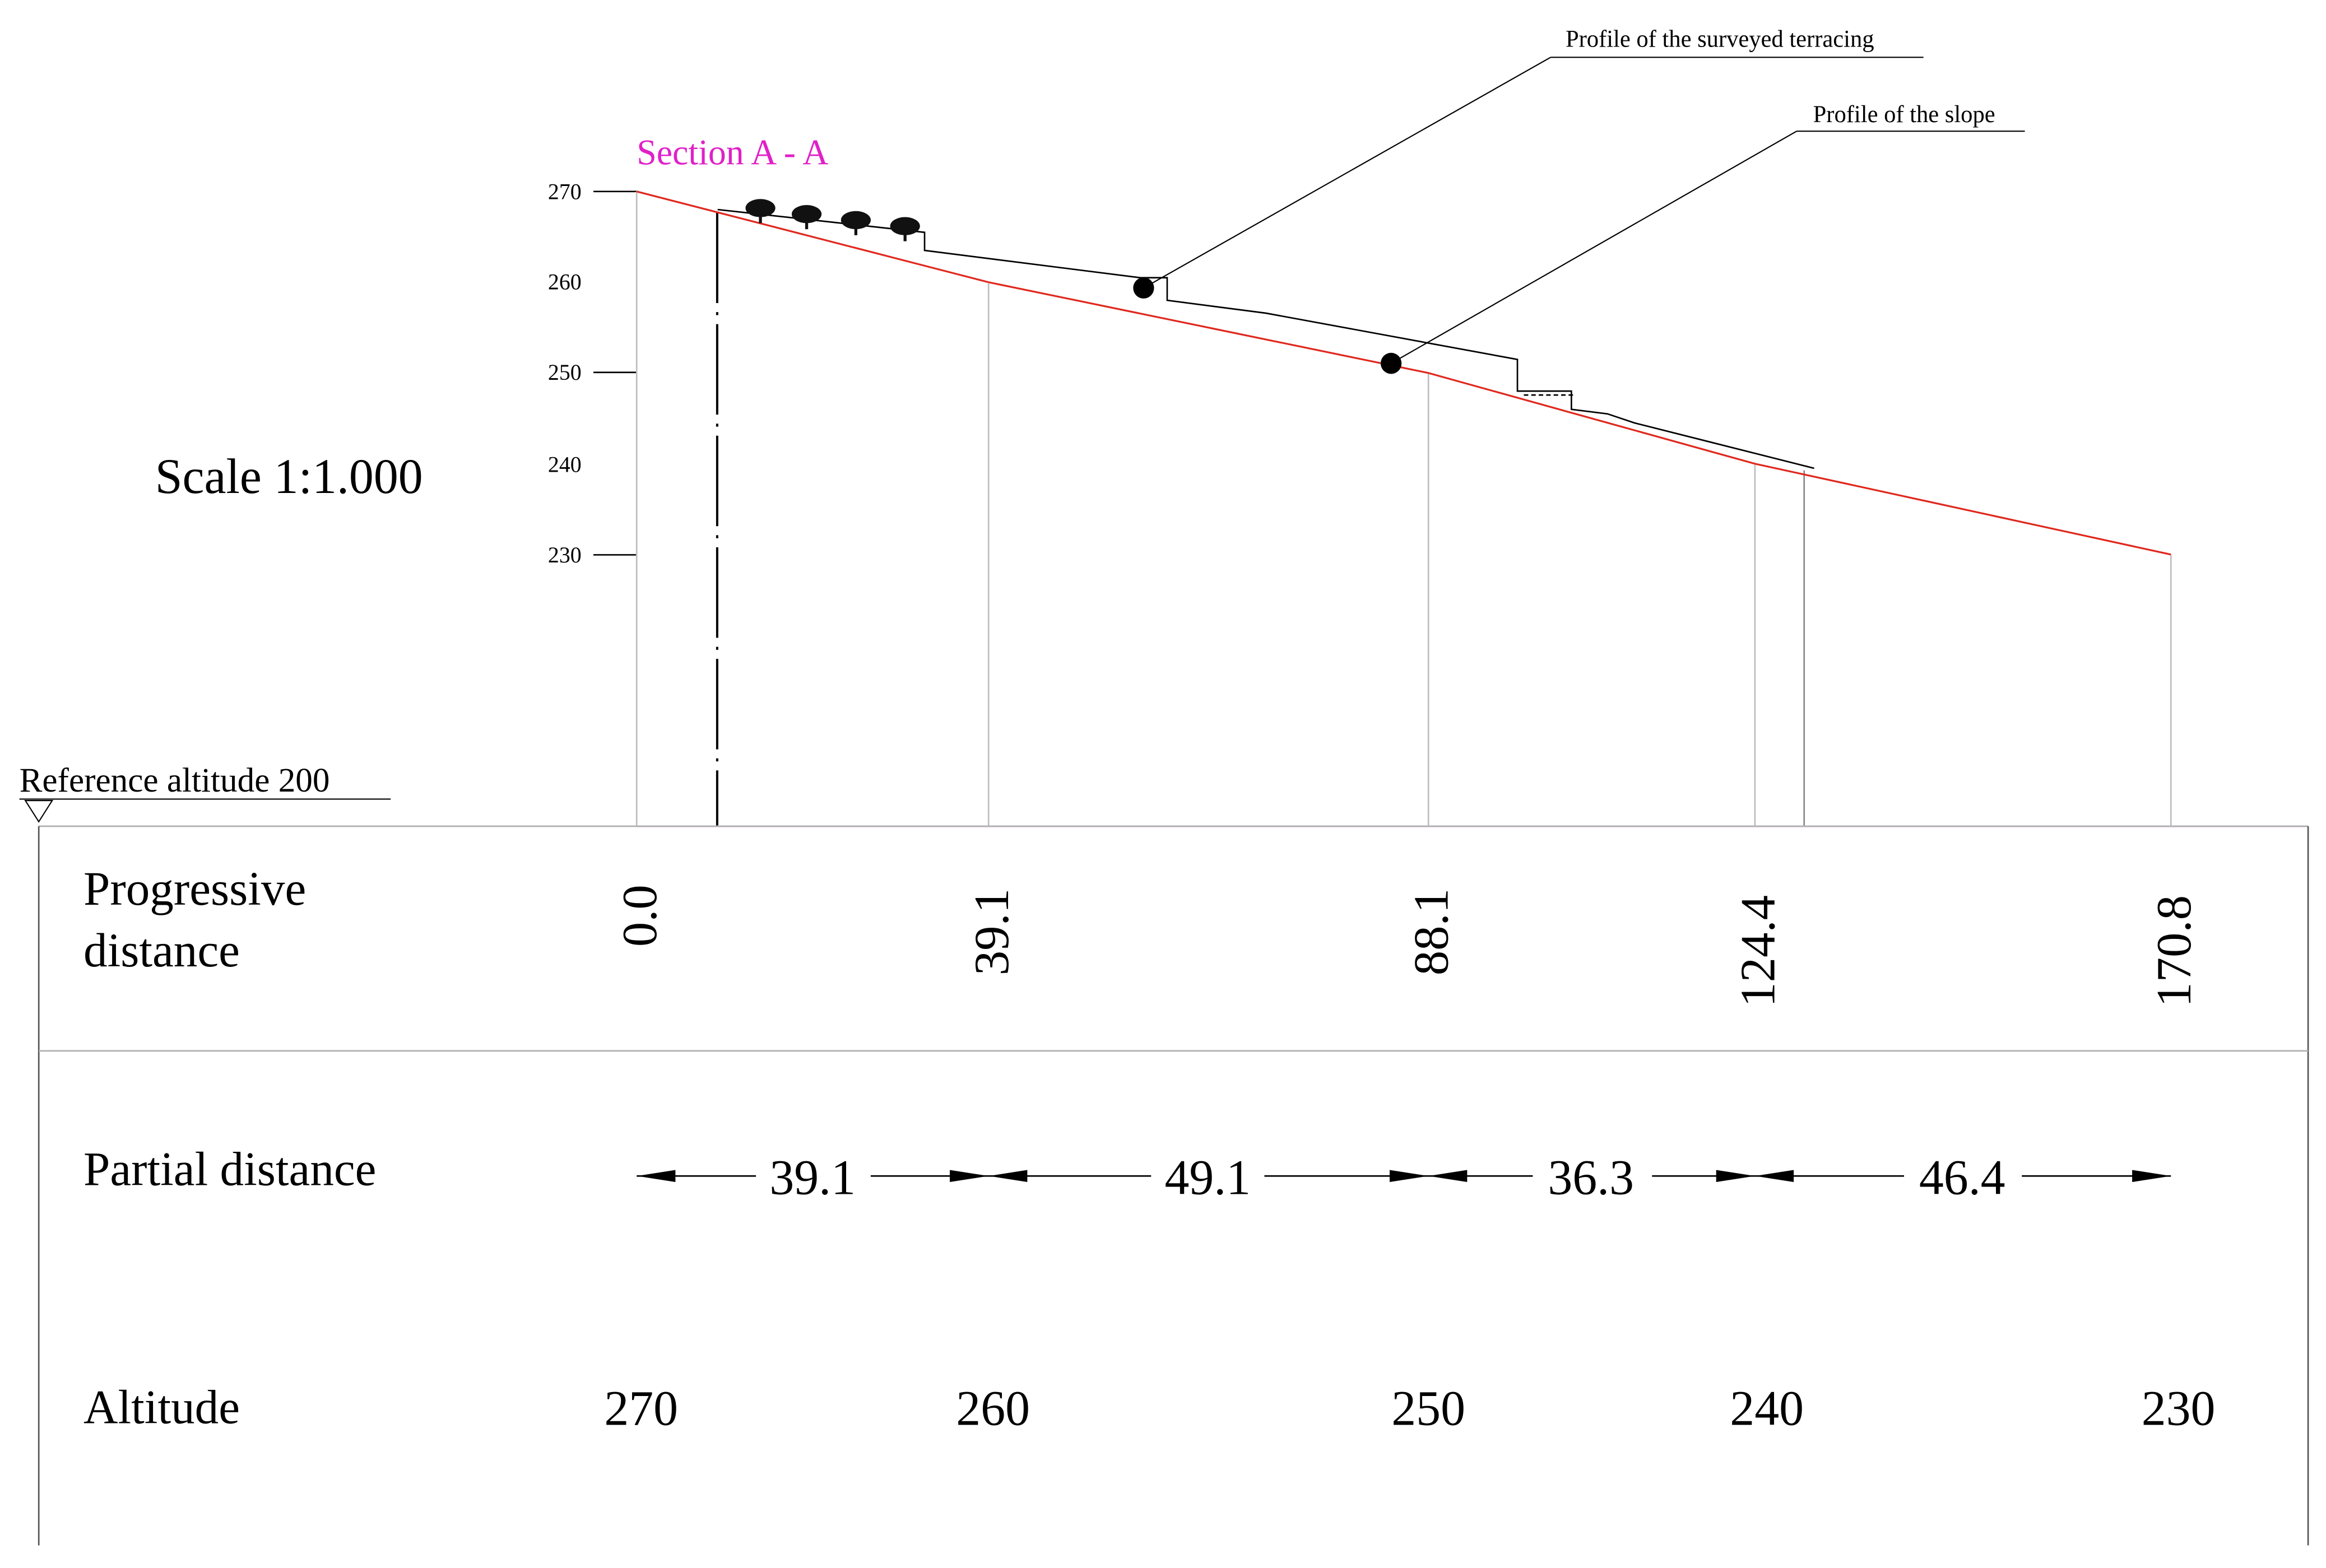 The width and height of the screenshot is (2326, 1568). I want to click on altitude-value: 240, so click(1767, 1409).